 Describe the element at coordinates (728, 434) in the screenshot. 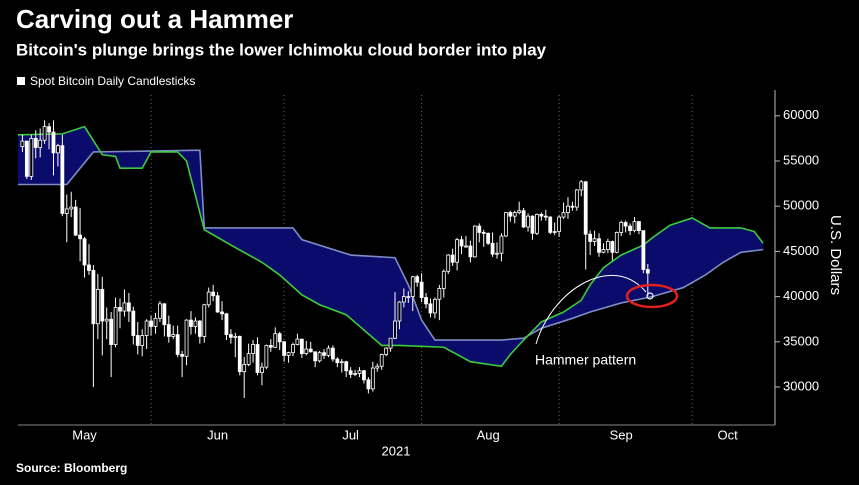

I see `x-tick-label: Oct` at that location.